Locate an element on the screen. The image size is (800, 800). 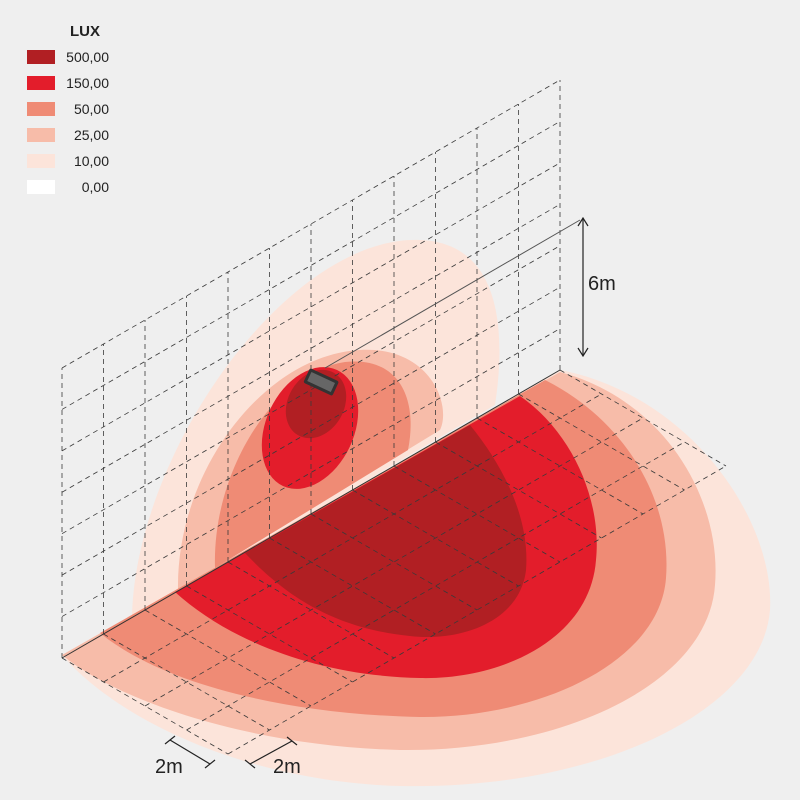
width-dimensions is located at coordinates (231, 752).